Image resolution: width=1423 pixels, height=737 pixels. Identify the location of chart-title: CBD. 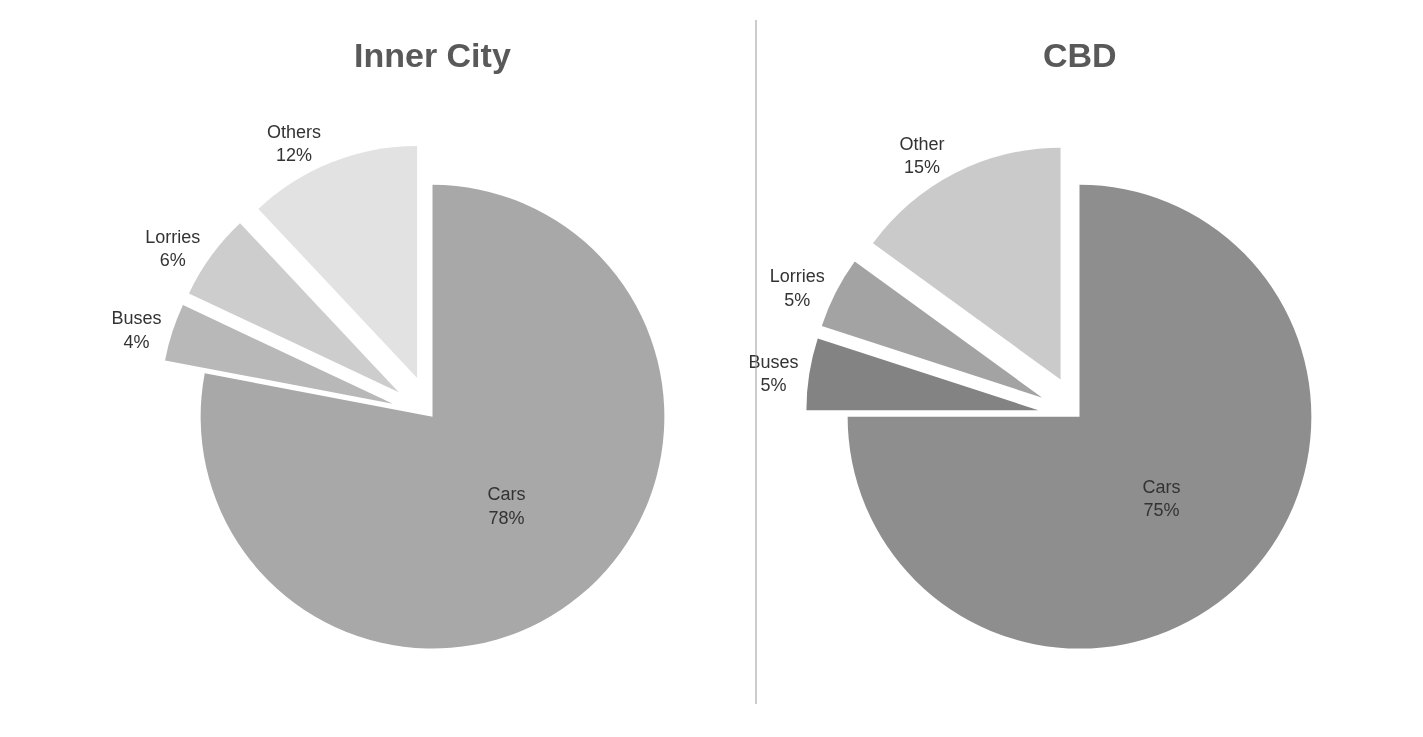
(1080, 55).